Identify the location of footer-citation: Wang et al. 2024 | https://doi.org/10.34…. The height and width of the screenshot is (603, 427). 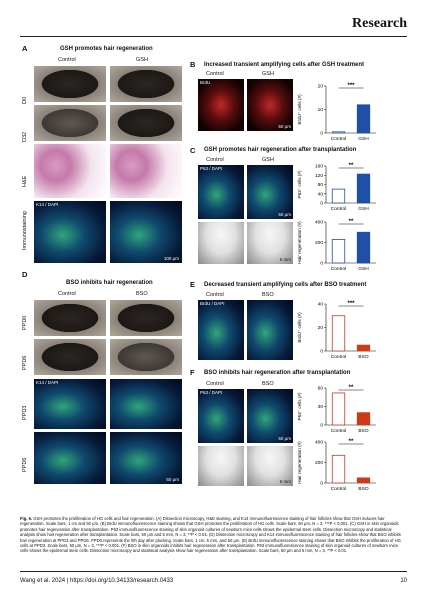
(96, 581).